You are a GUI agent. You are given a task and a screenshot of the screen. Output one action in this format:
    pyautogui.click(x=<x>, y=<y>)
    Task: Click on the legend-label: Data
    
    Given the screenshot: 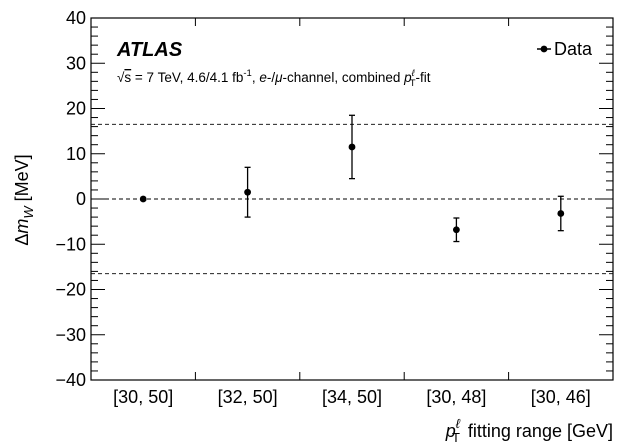 What is the action you would take?
    pyautogui.click(x=573, y=49)
    